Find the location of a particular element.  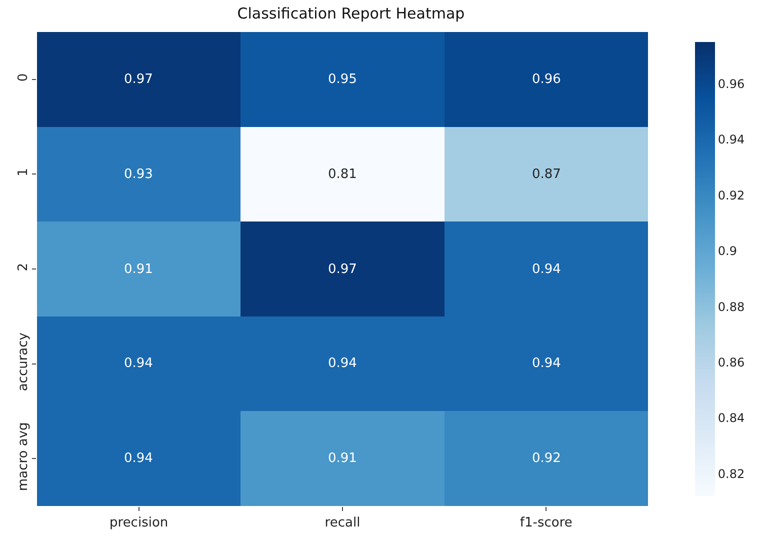

y-tick-label: accuracy is located at coordinates (23, 362).